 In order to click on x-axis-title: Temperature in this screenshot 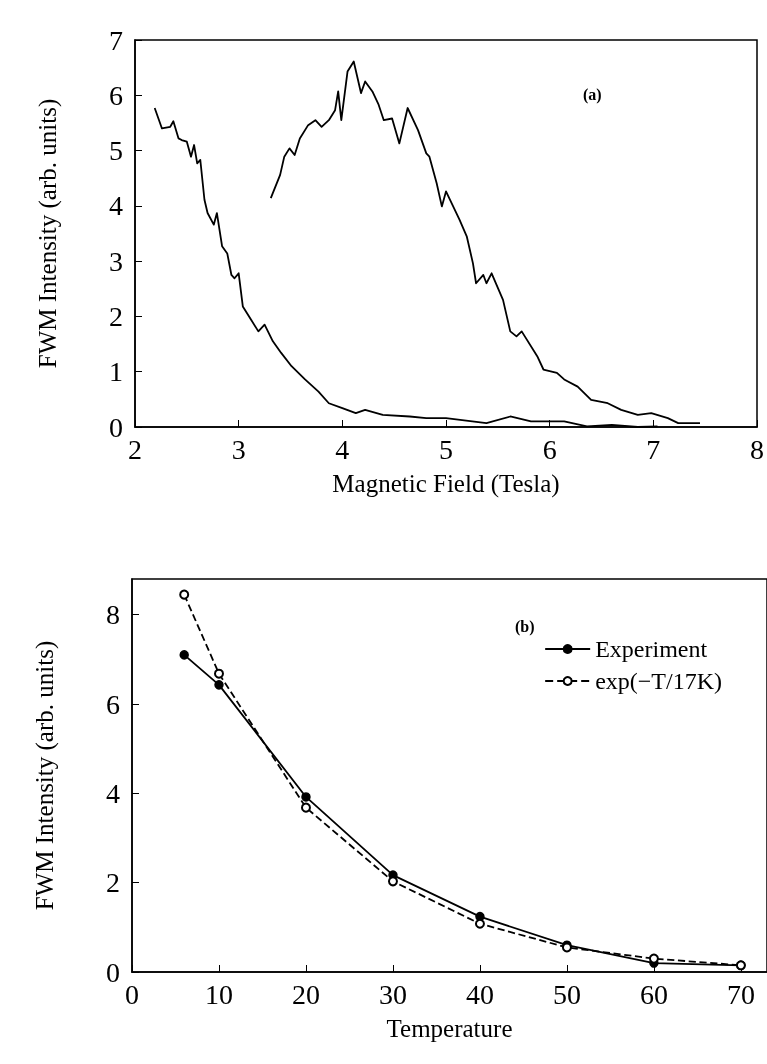, I will do `click(449, 1028)`.